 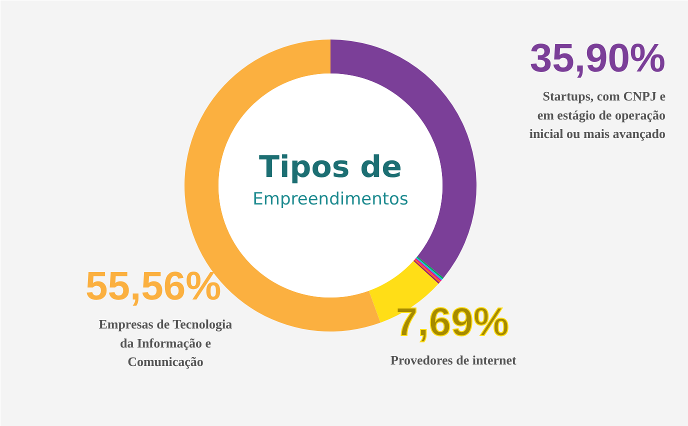 What do you see at coordinates (454, 360) in the screenshot?
I see `slice-label: Provedores de internet` at bounding box center [454, 360].